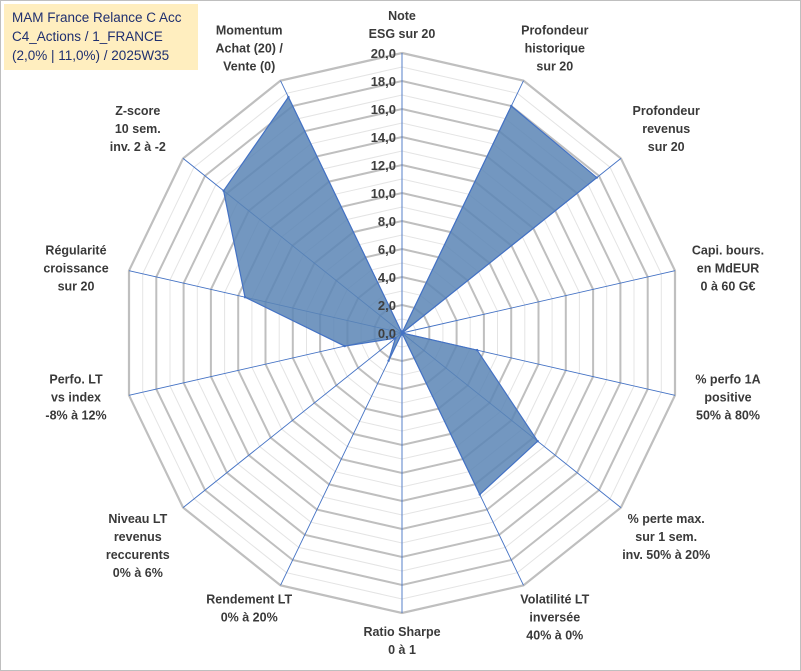 The width and height of the screenshot is (801, 671). What do you see at coordinates (249, 608) in the screenshot?
I see `axis-label-group: Rendement LT 0% à 20%` at bounding box center [249, 608].